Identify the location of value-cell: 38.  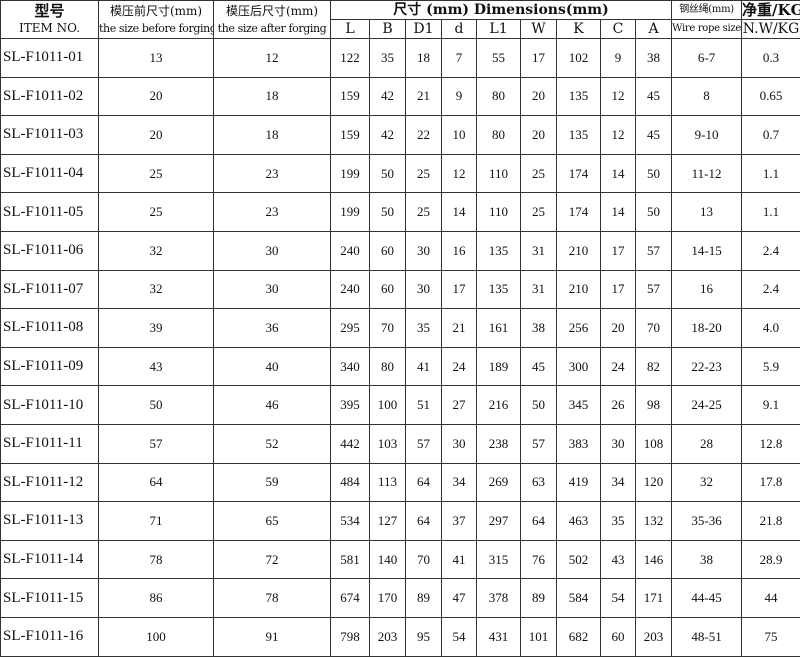
(654, 58).